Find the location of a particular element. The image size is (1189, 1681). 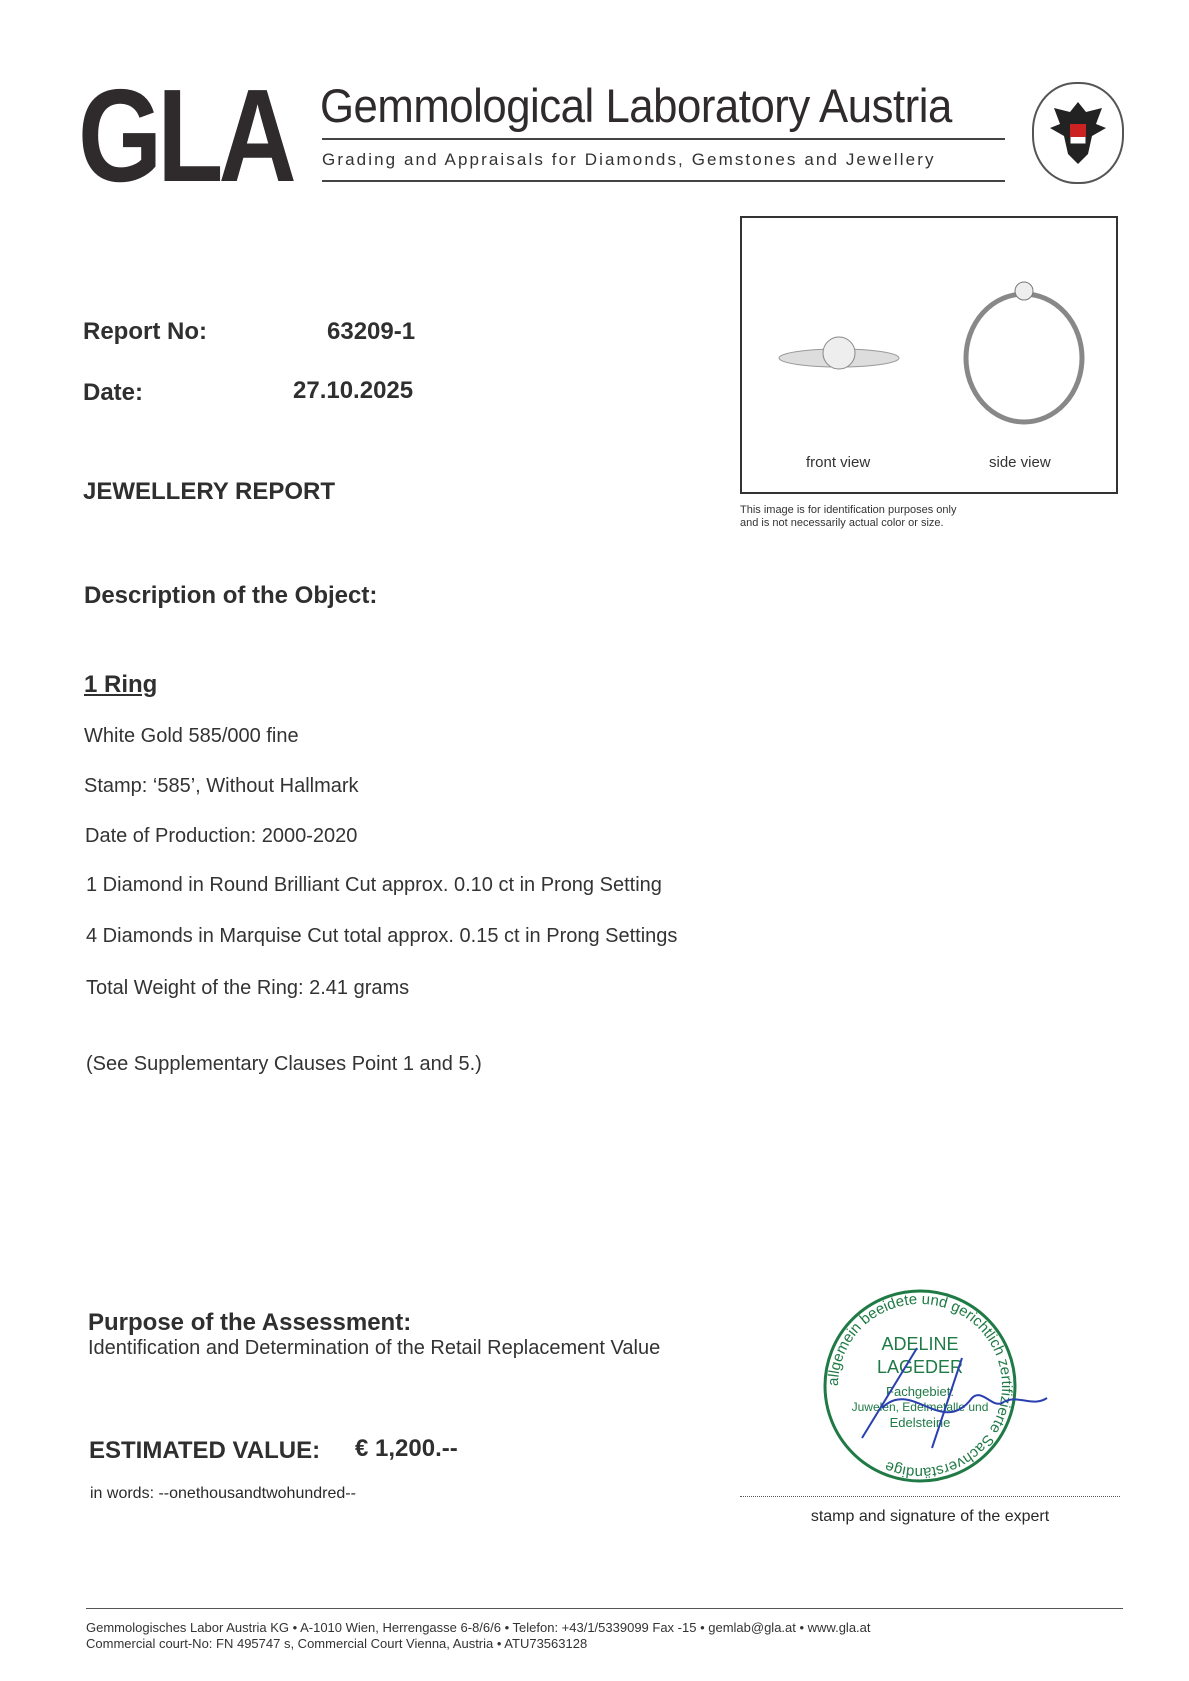

report-type: JEWELLERY REPORT is located at coordinates (209, 491).